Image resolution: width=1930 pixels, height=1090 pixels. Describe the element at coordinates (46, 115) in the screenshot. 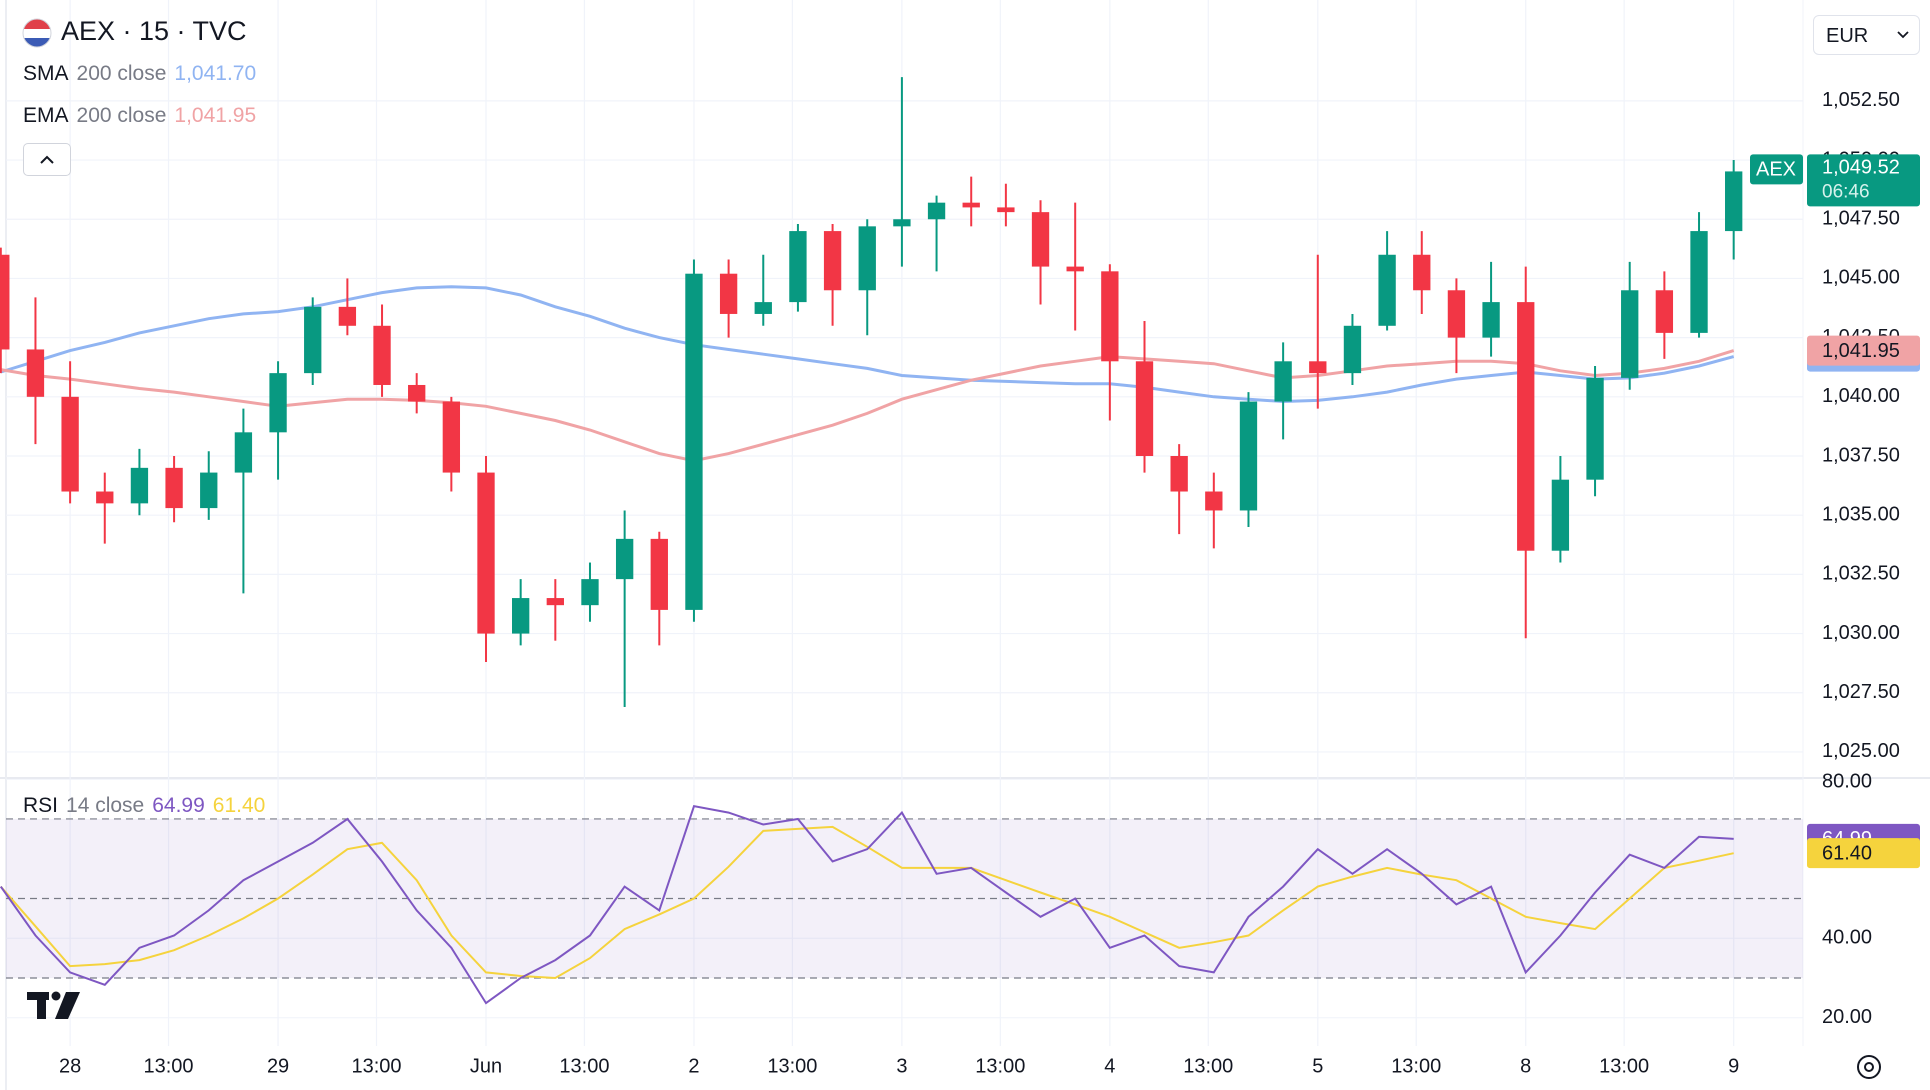

I see `legend-name: EMA` at that location.